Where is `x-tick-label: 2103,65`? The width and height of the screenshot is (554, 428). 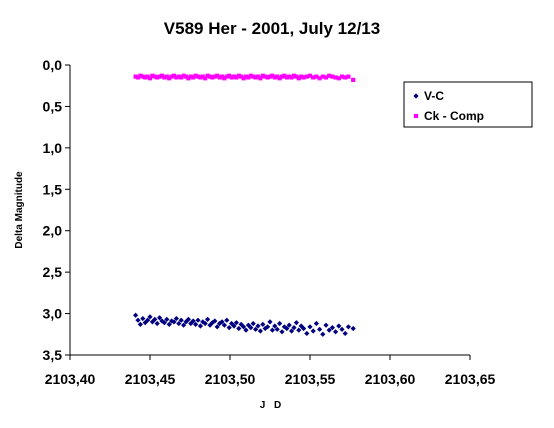 x-tick-label: 2103,65 is located at coordinates (470, 379).